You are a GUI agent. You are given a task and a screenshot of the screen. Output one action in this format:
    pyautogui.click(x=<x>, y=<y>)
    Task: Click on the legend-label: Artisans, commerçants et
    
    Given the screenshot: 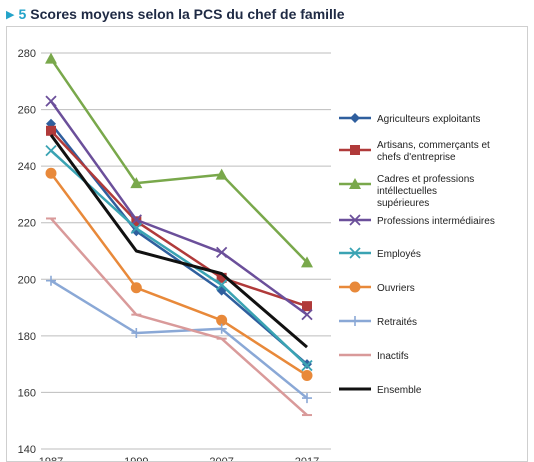 What is the action you would take?
    pyautogui.click(x=433, y=145)
    